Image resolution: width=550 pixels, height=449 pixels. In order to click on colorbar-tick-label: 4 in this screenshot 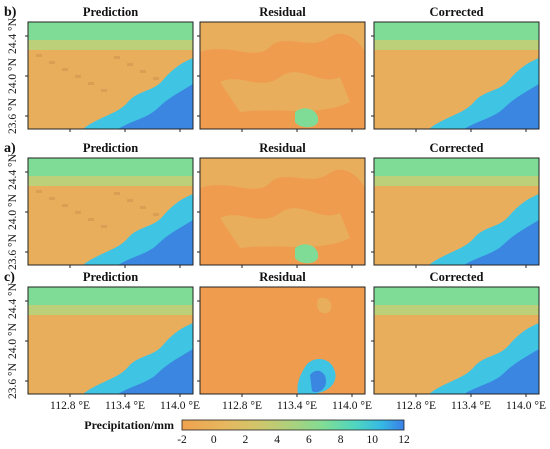, I will do `click(277, 440)`.